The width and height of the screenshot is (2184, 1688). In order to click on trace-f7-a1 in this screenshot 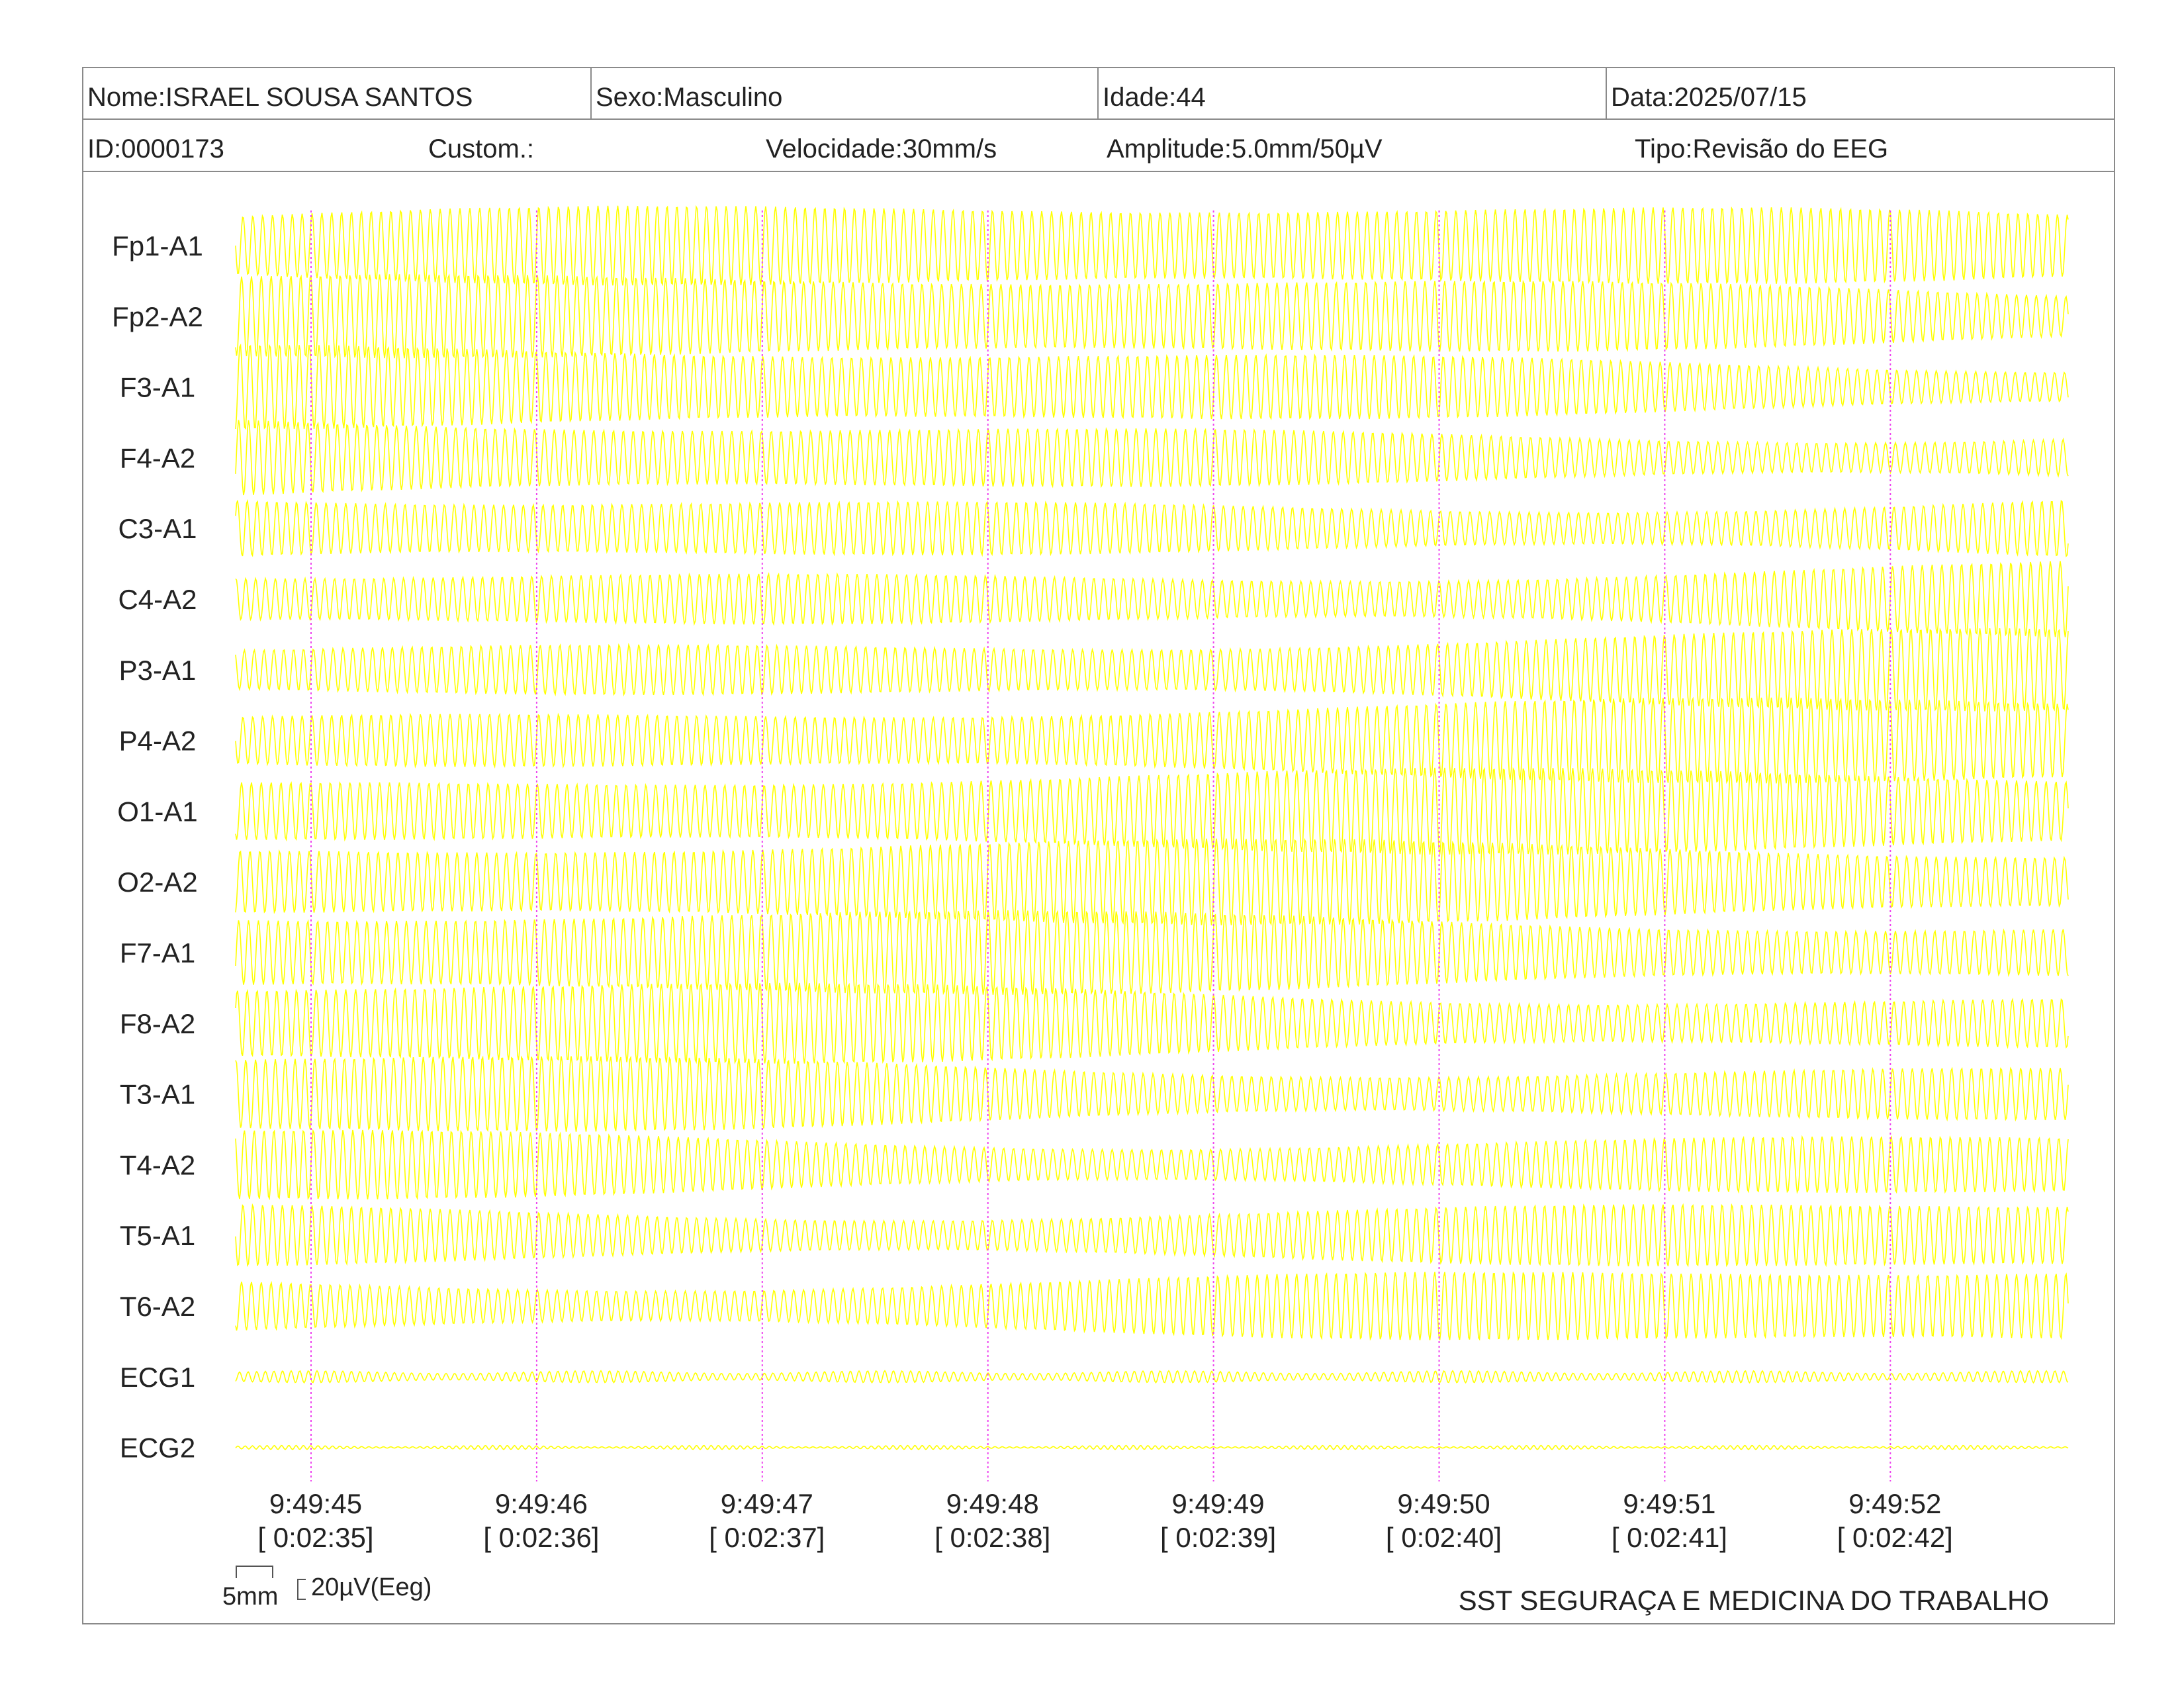, I will do `click(1152, 953)`.